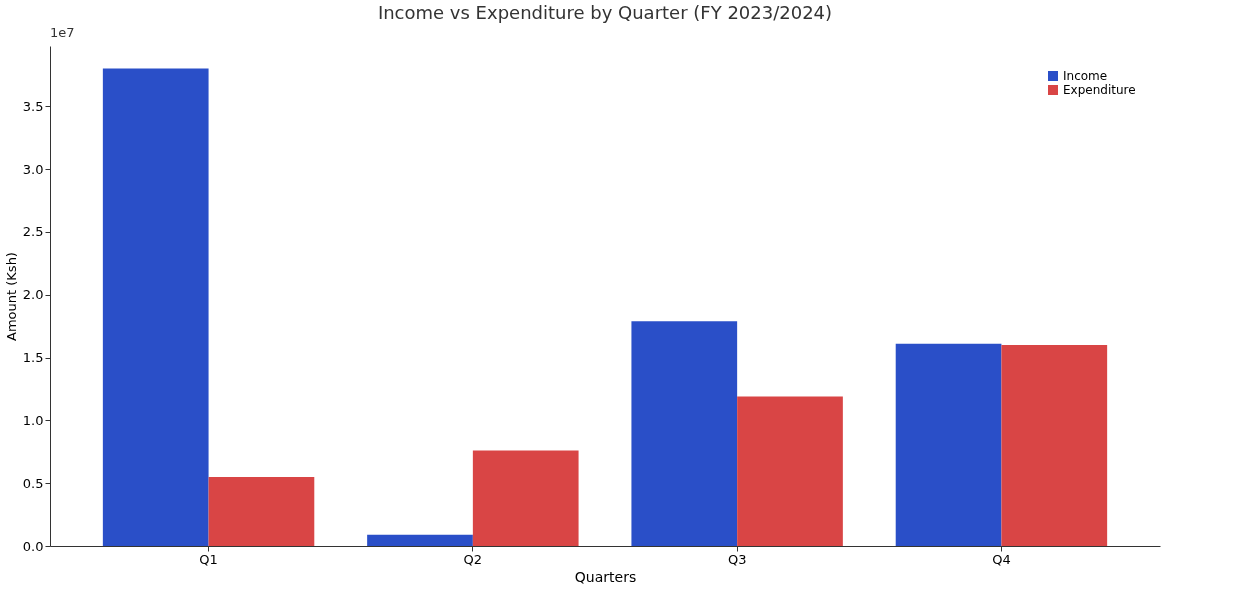 Image resolution: width=1247 pixels, height=608 pixels. Describe the element at coordinates (33, 169) in the screenshot. I see `y-tick-label: 3.0` at that location.